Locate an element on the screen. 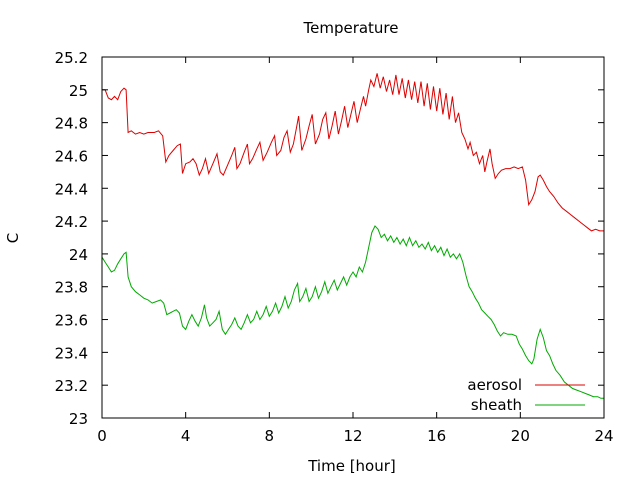  x-tick-label: 16 is located at coordinates (436, 436).